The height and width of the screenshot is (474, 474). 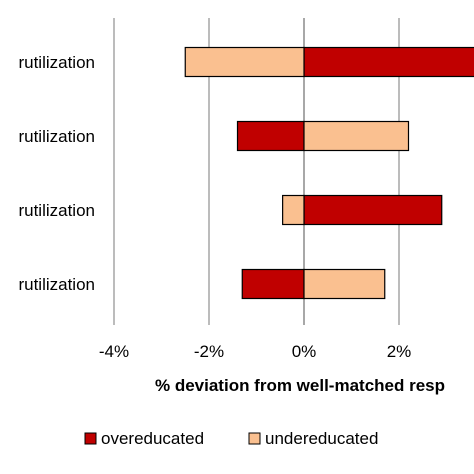 I want to click on x-tick-label: 2%, so click(x=399, y=351).